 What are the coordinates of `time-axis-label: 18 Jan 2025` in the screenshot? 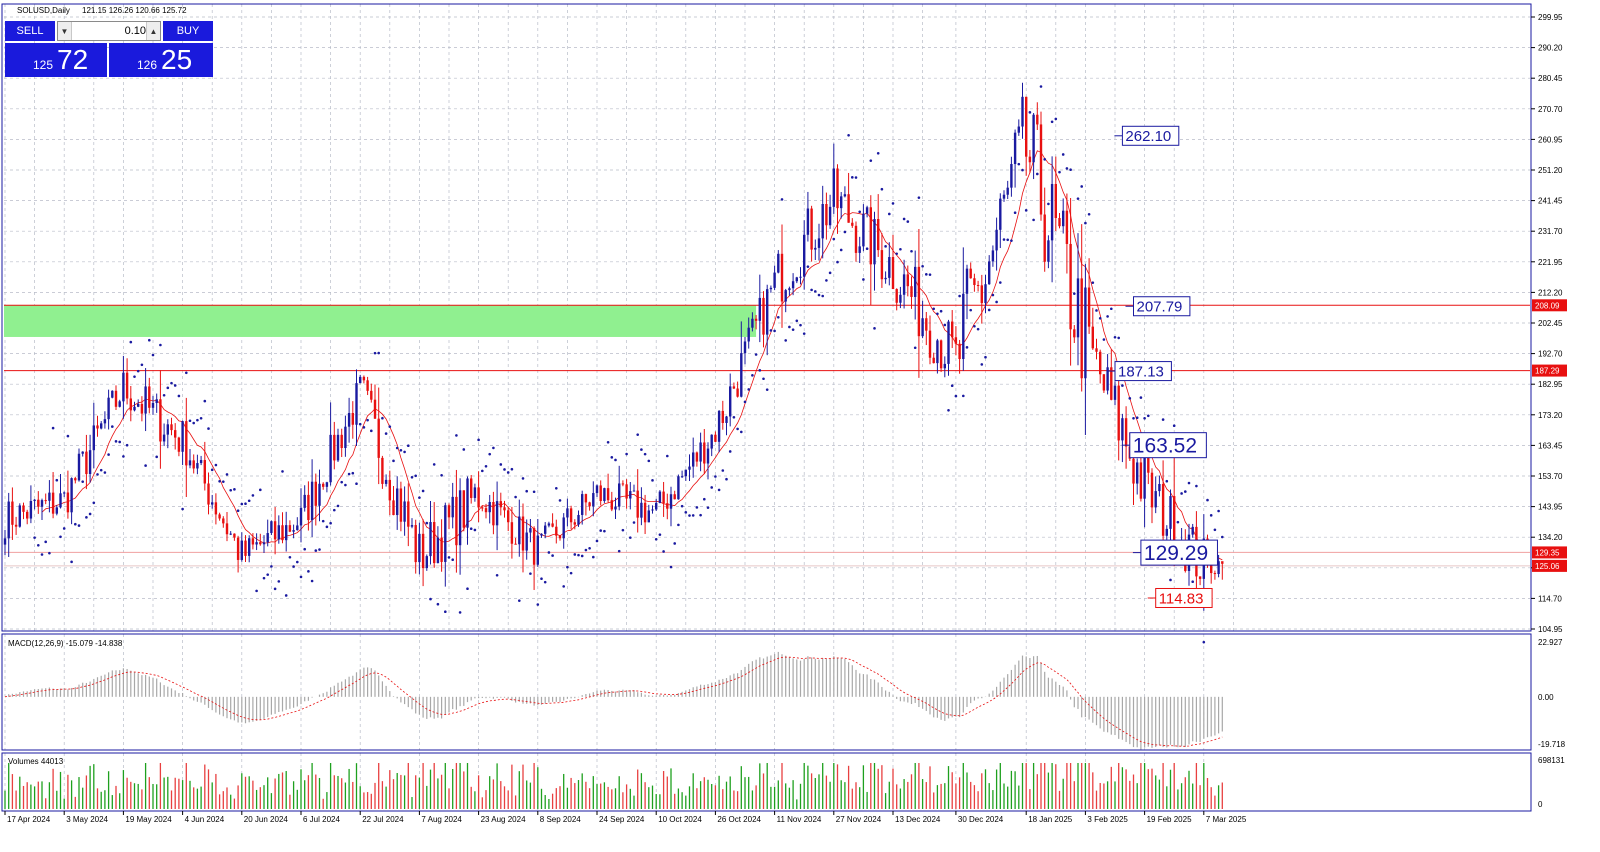 It's located at (1050, 819).